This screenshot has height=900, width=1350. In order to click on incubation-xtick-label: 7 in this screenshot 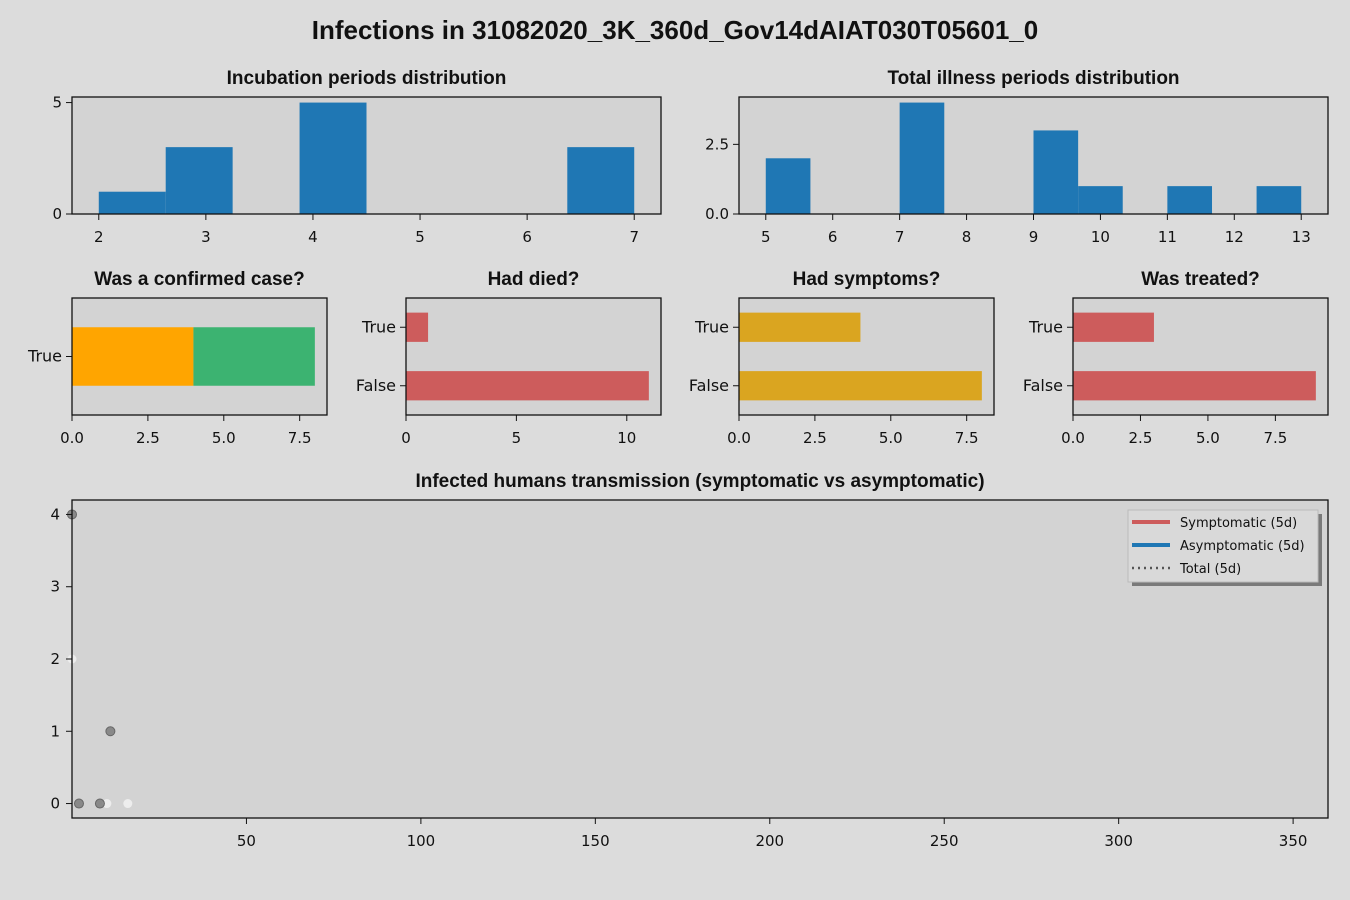, I will do `click(634, 237)`.